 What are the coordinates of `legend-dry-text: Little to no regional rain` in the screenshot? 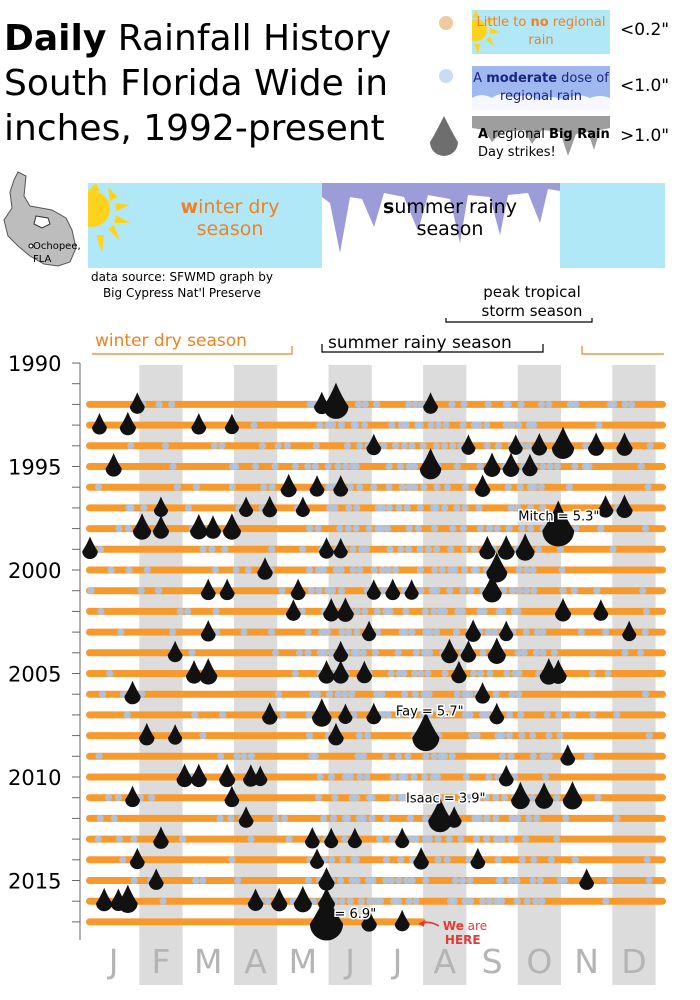 It's located at (541, 31).